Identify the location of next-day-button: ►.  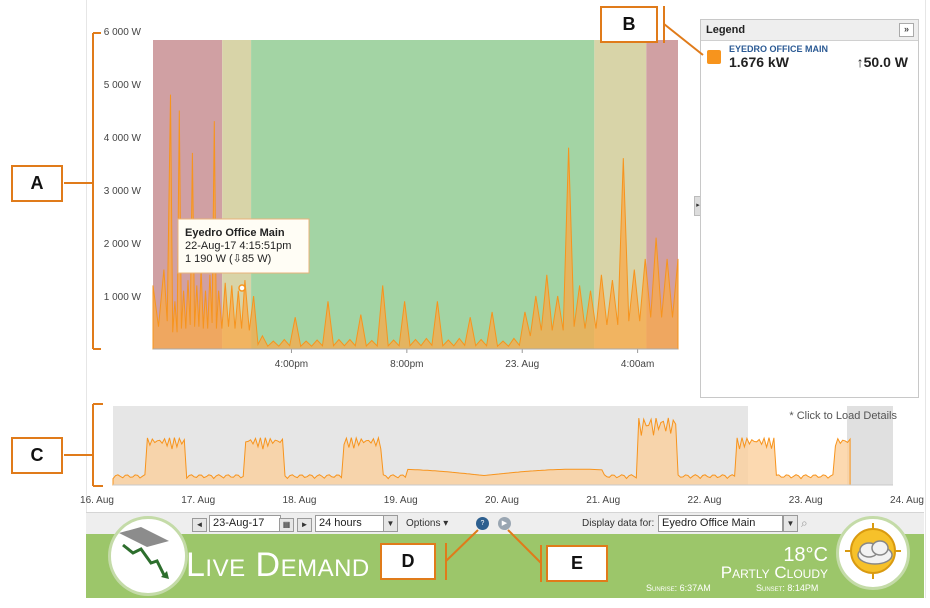
(304, 525).